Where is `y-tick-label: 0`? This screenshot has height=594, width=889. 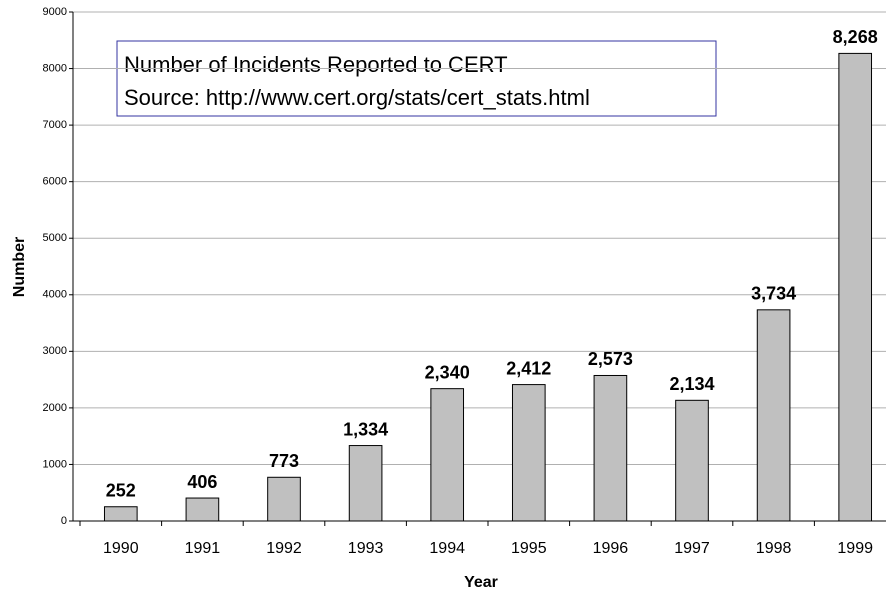
y-tick-label: 0 is located at coordinates (64, 521).